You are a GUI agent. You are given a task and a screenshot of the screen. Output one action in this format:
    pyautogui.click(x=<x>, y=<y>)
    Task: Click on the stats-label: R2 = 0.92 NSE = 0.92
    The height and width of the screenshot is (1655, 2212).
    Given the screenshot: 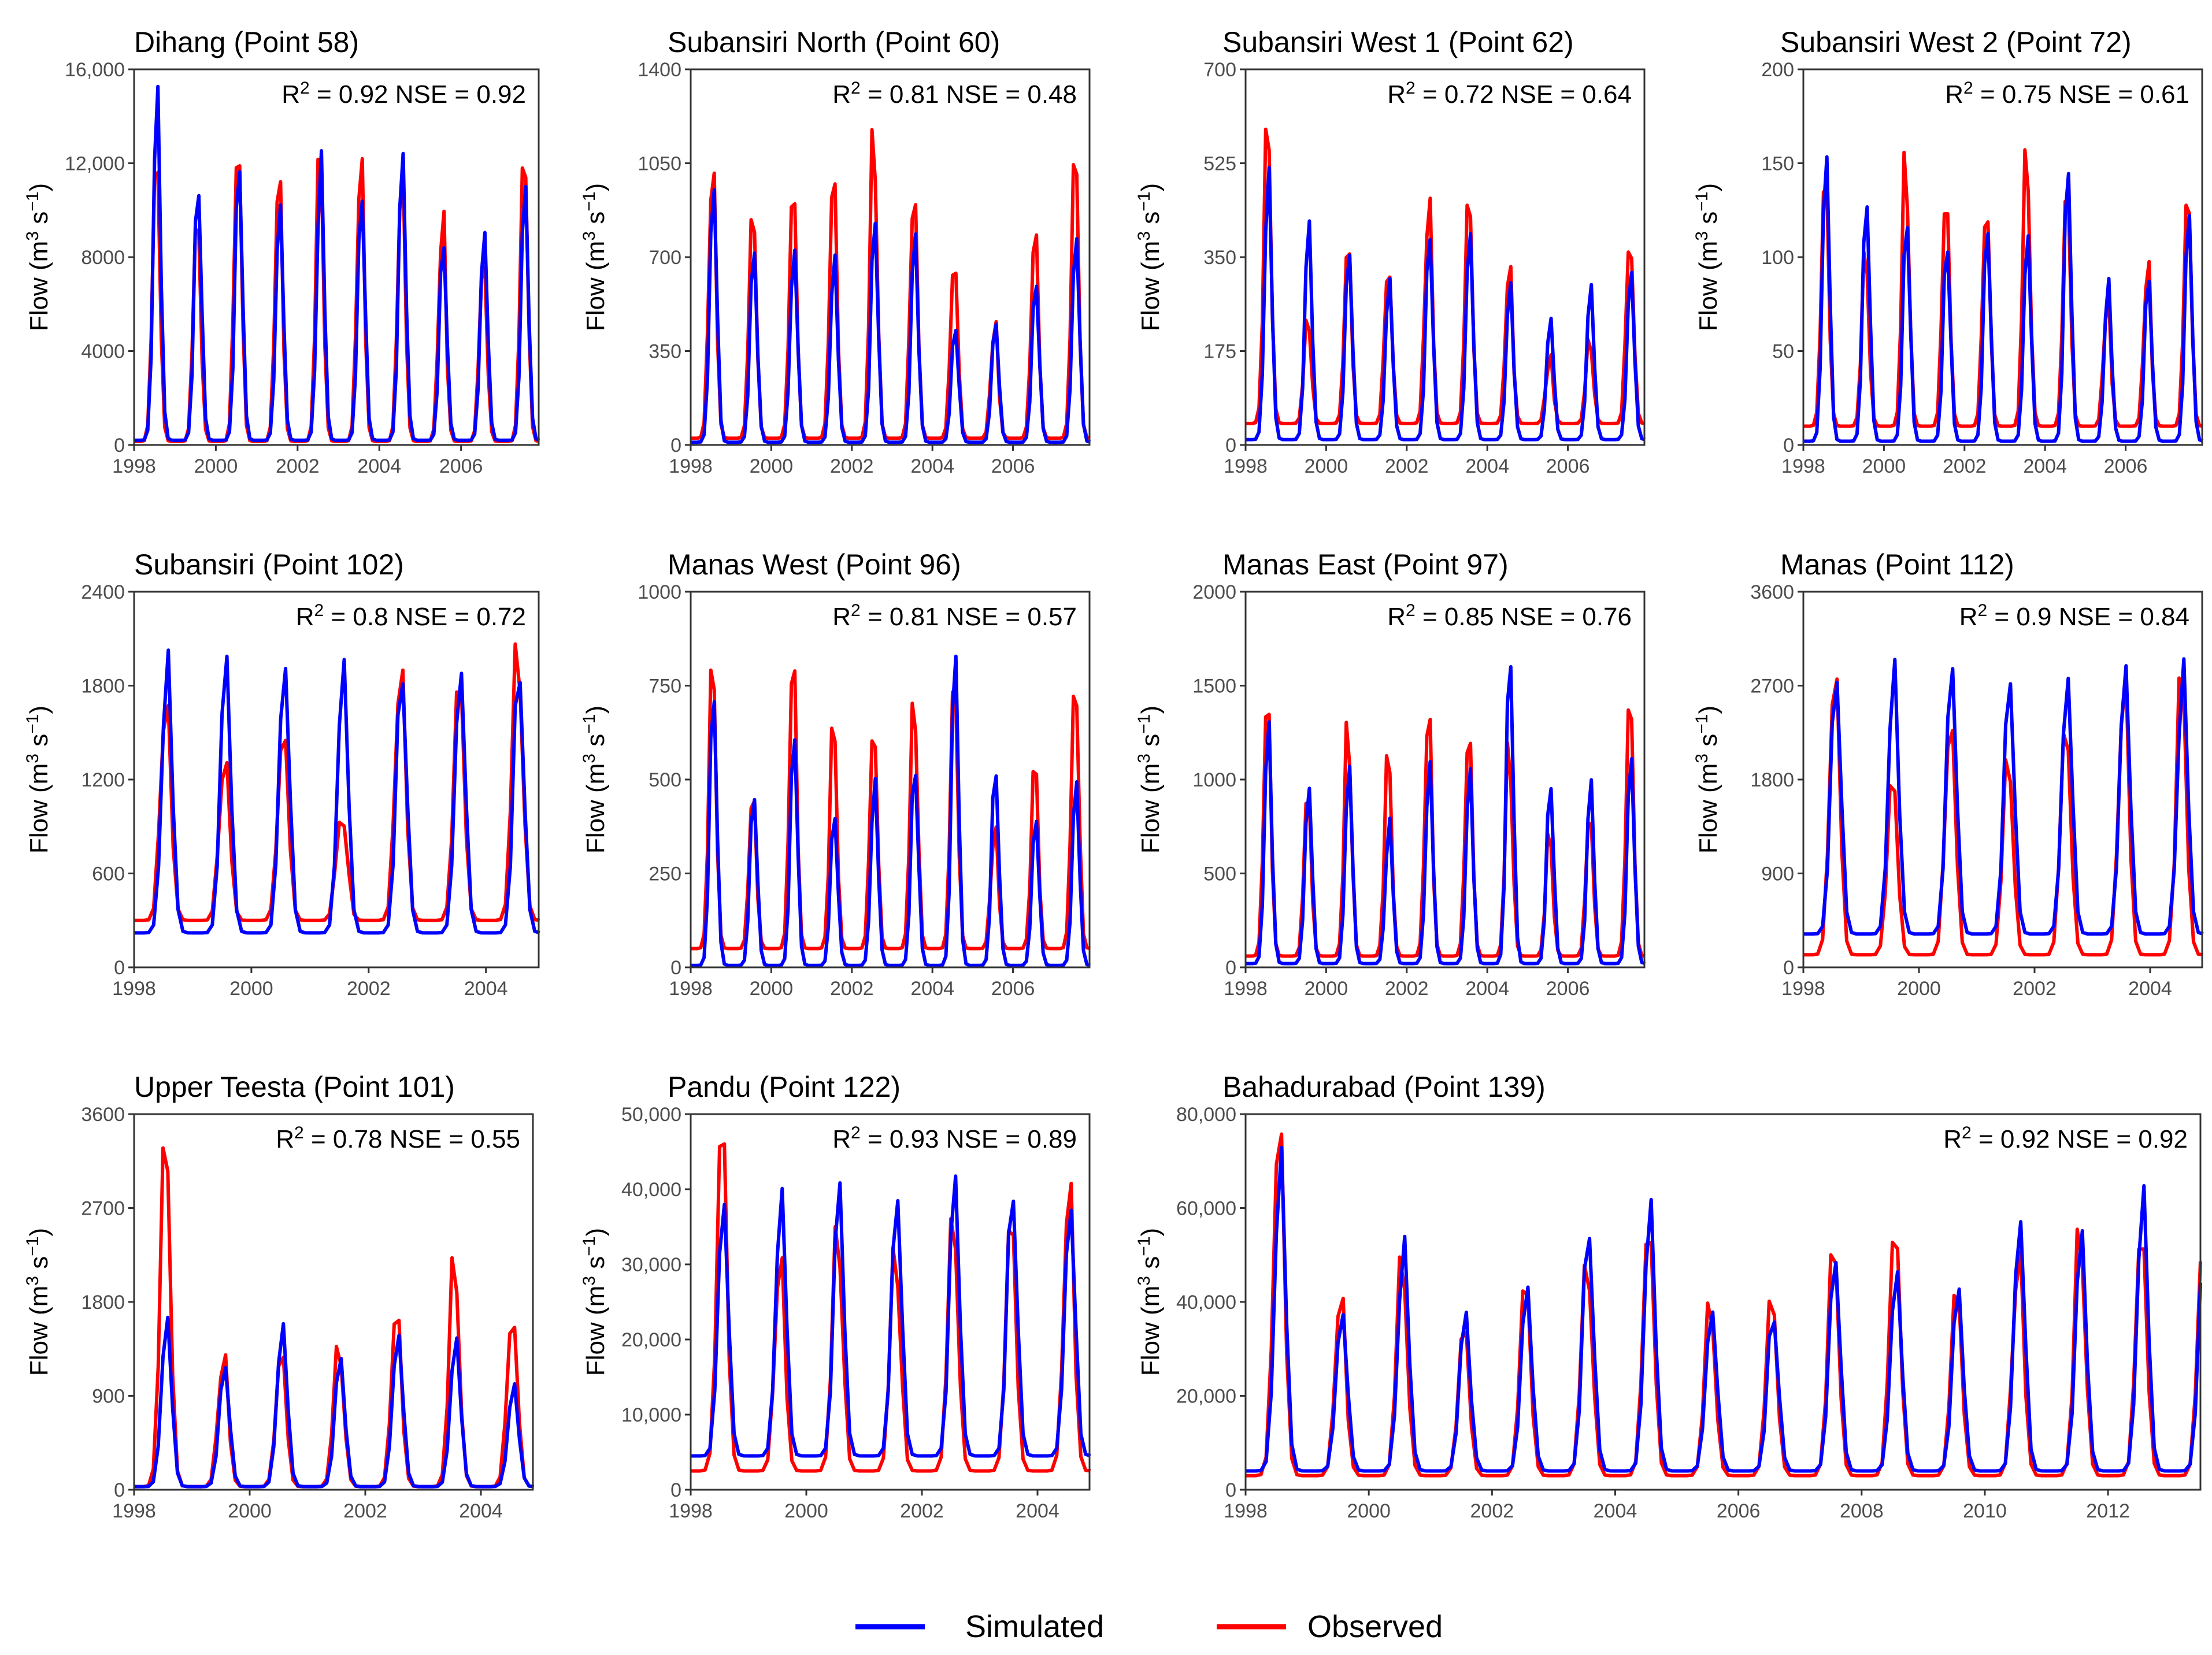 What is the action you would take?
    pyautogui.click(x=403, y=94)
    